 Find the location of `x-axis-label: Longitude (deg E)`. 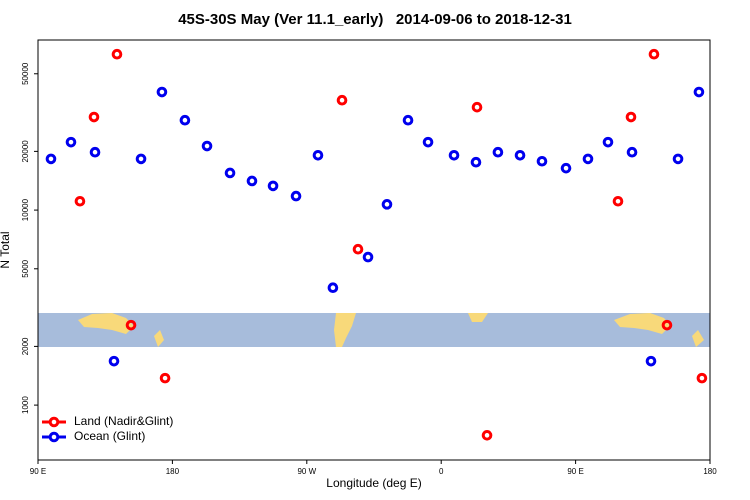

x-axis-label: Longitude (deg E) is located at coordinates (373, 483).